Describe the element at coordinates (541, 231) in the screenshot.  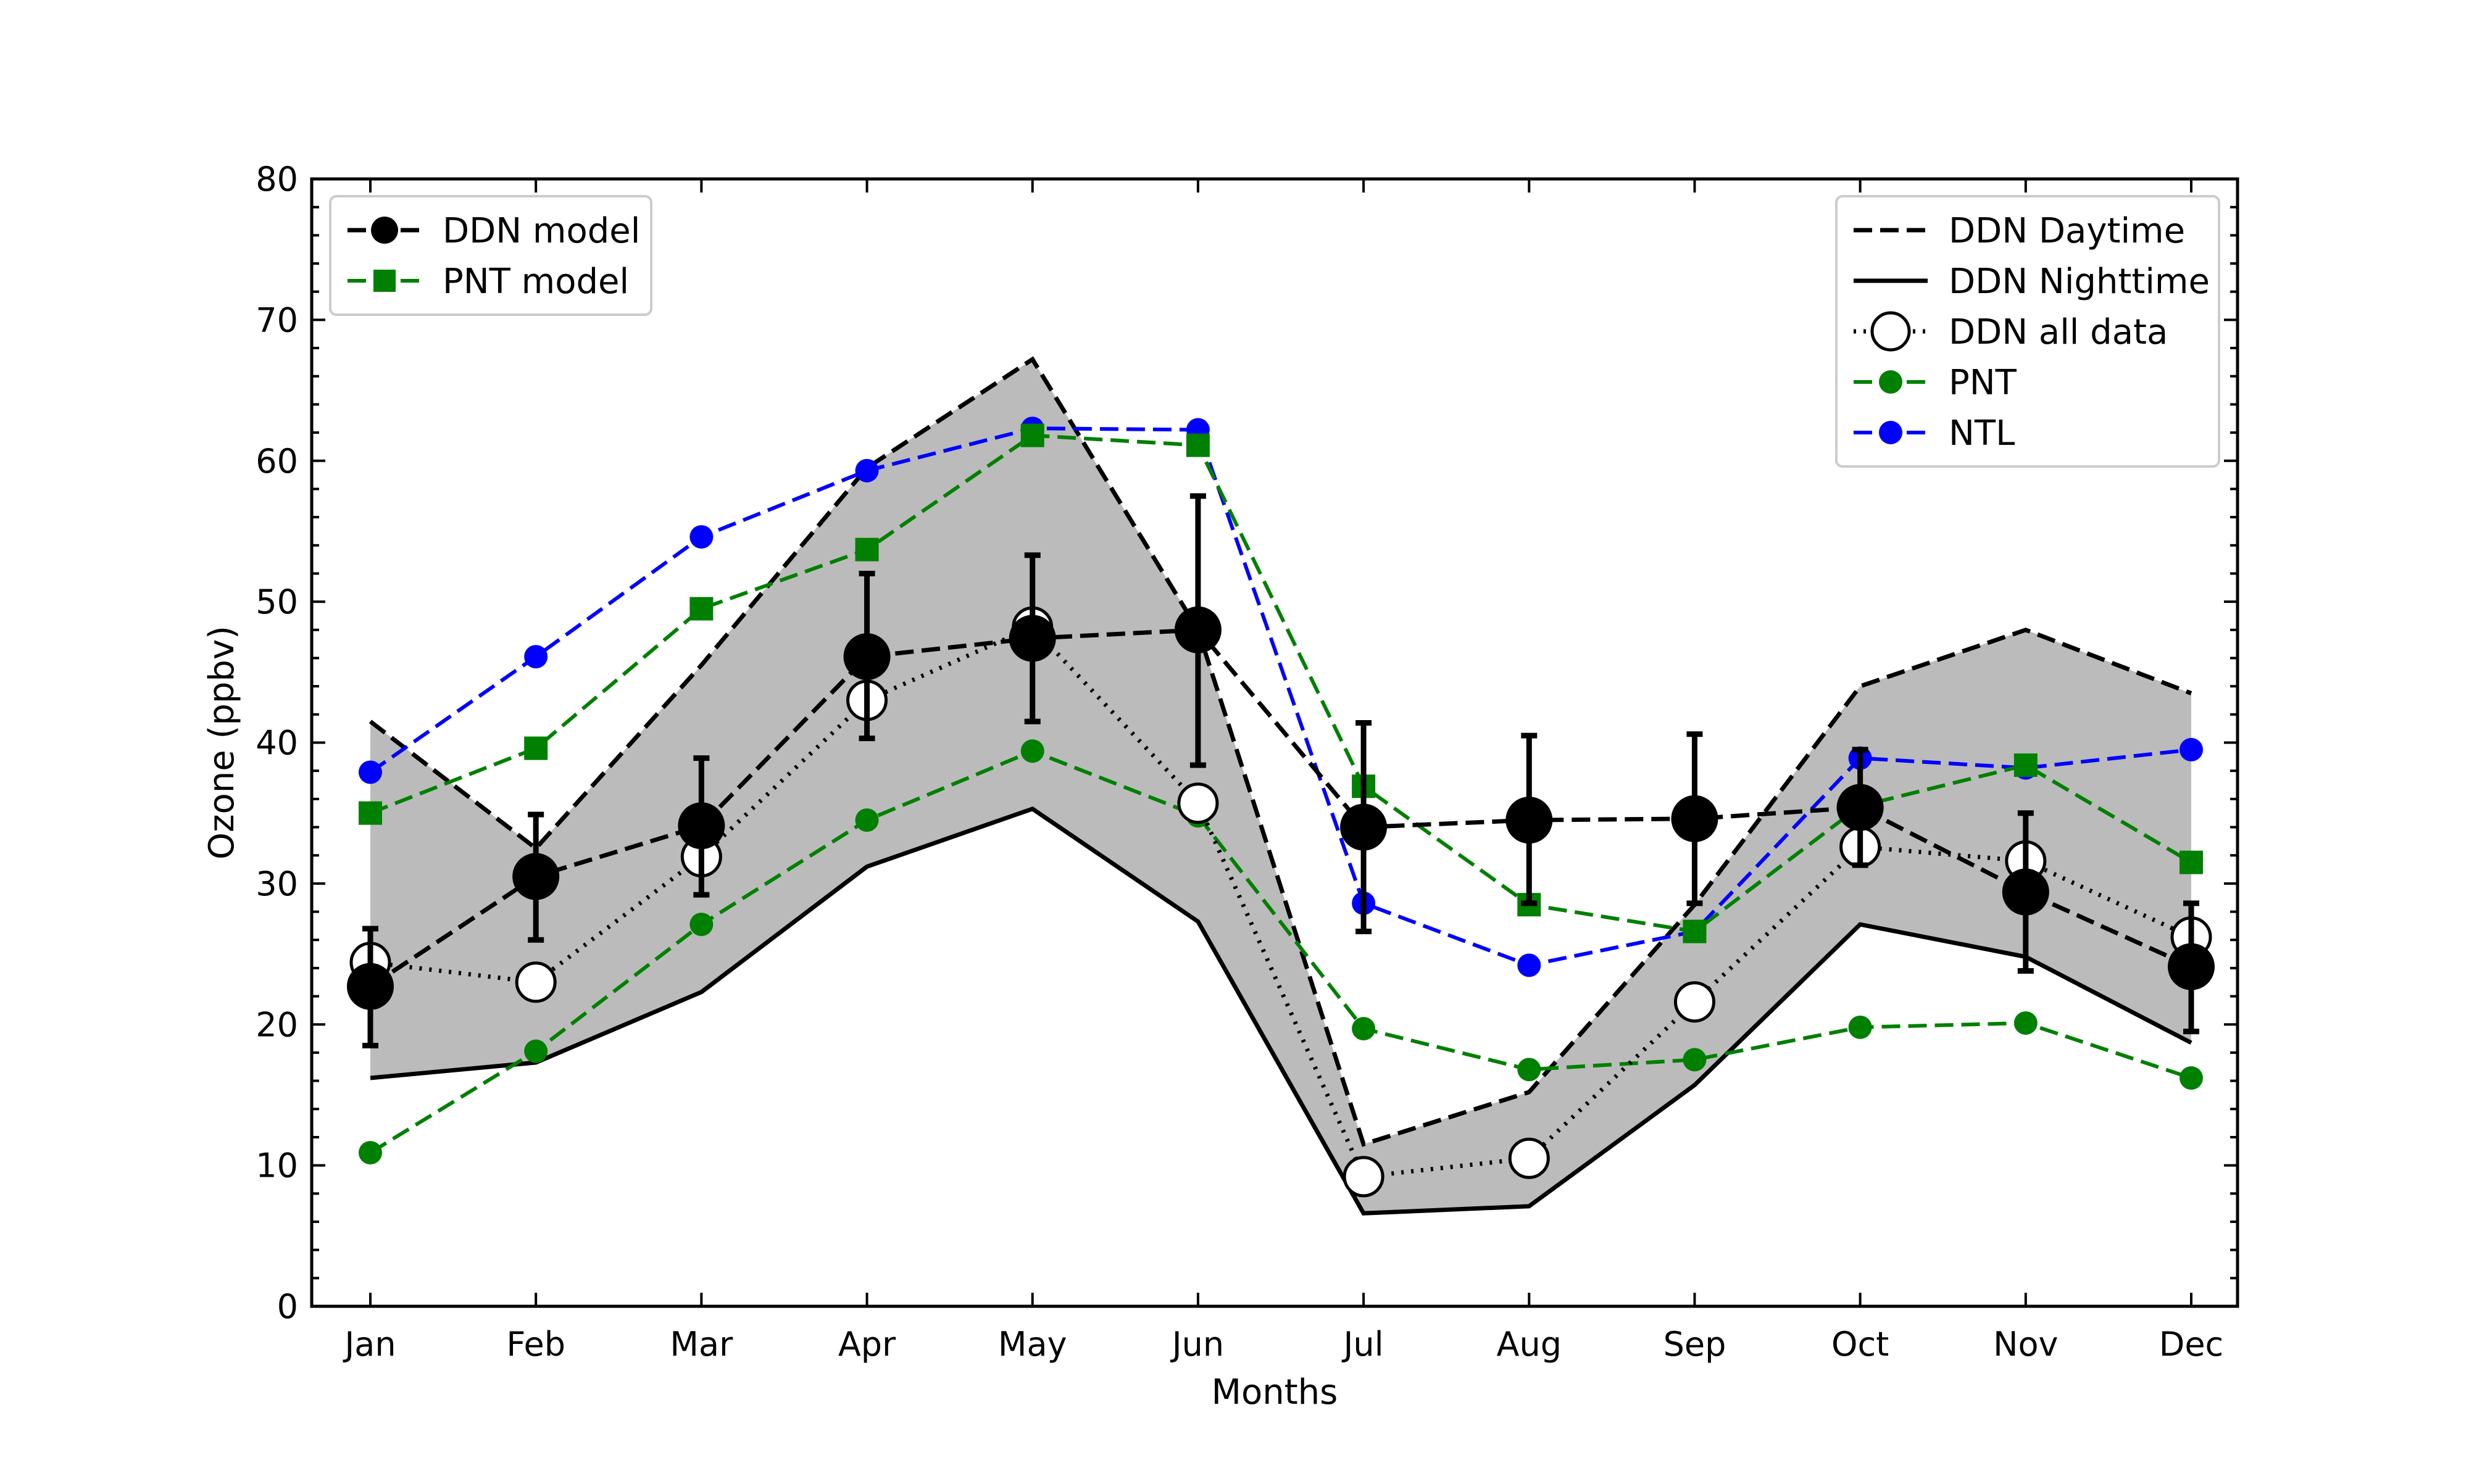
I see `legend-ddn-model-label: DDN model` at that location.